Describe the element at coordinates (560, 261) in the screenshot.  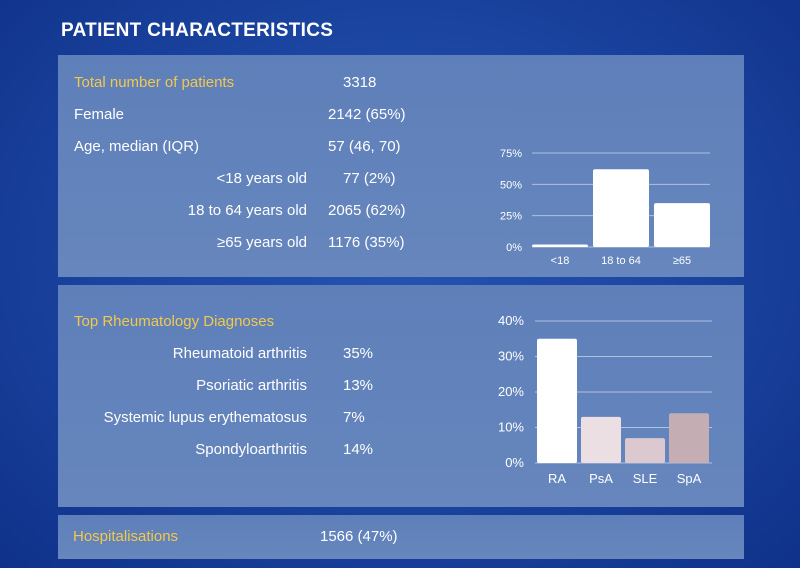
I see `x-tick-label: <18` at that location.